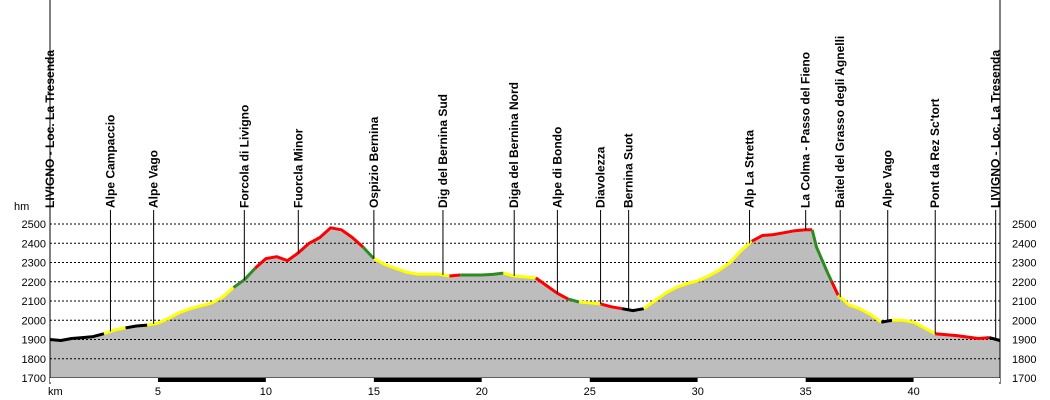 The width and height of the screenshot is (1050, 400). I want to click on waypoint-label: Pont da Rez Sc'tort, so click(935, 153).